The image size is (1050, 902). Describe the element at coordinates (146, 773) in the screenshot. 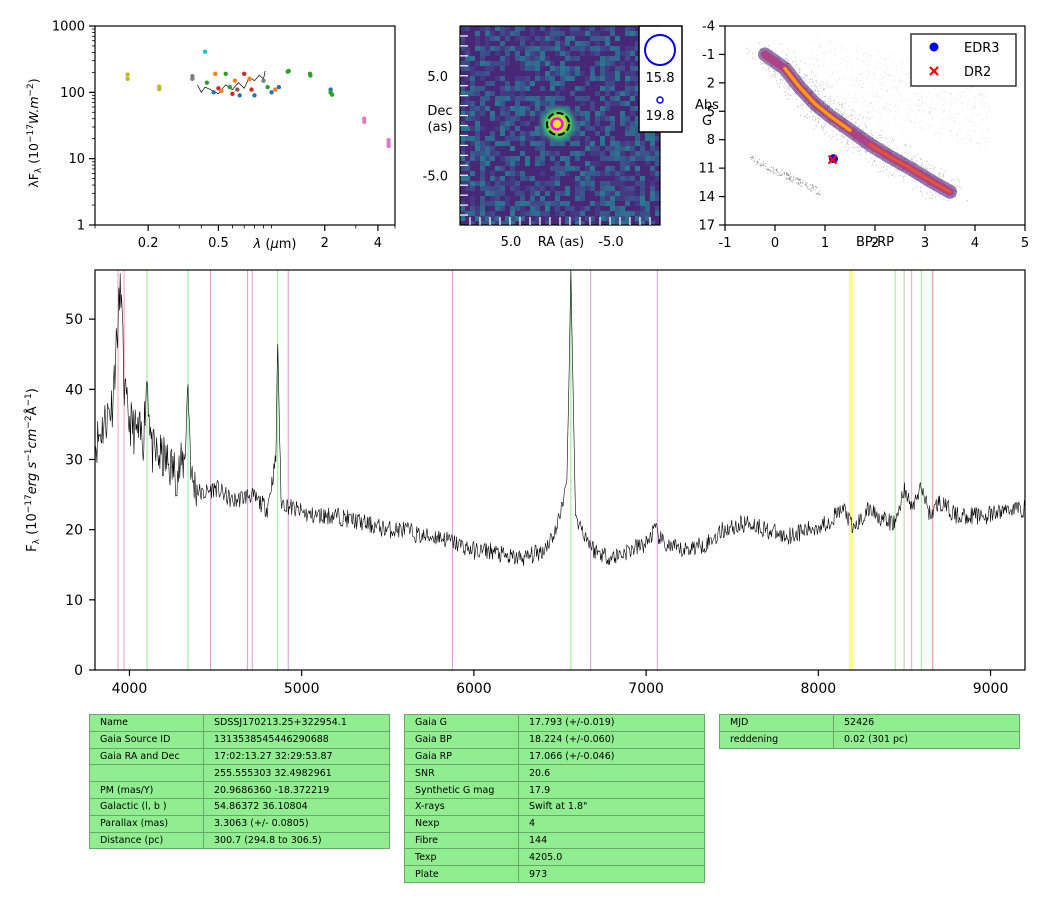

I see `info-key` at that location.